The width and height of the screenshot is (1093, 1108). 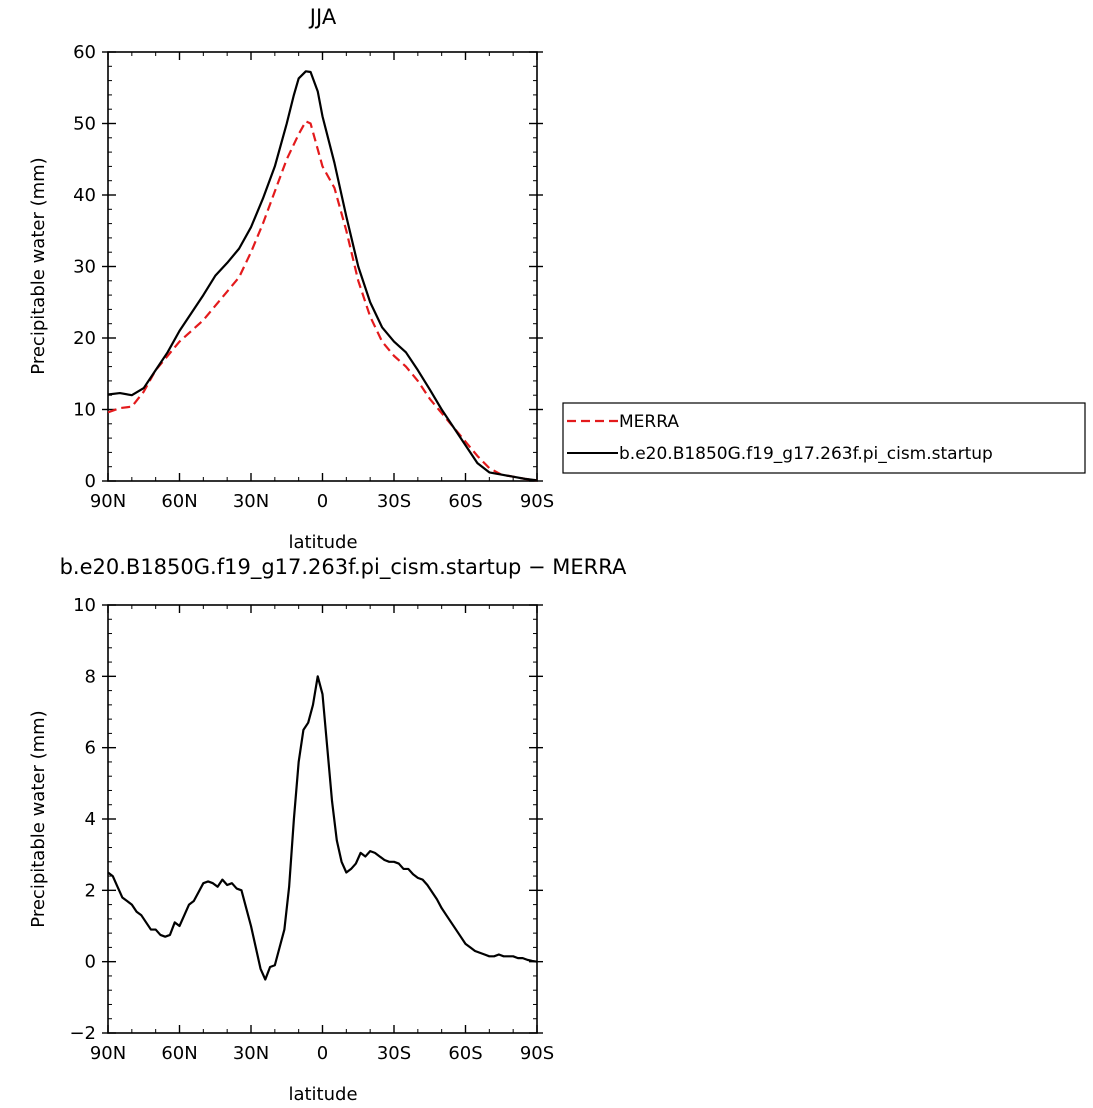 What do you see at coordinates (90, 819) in the screenshot?
I see `y-tick-label: 4` at bounding box center [90, 819].